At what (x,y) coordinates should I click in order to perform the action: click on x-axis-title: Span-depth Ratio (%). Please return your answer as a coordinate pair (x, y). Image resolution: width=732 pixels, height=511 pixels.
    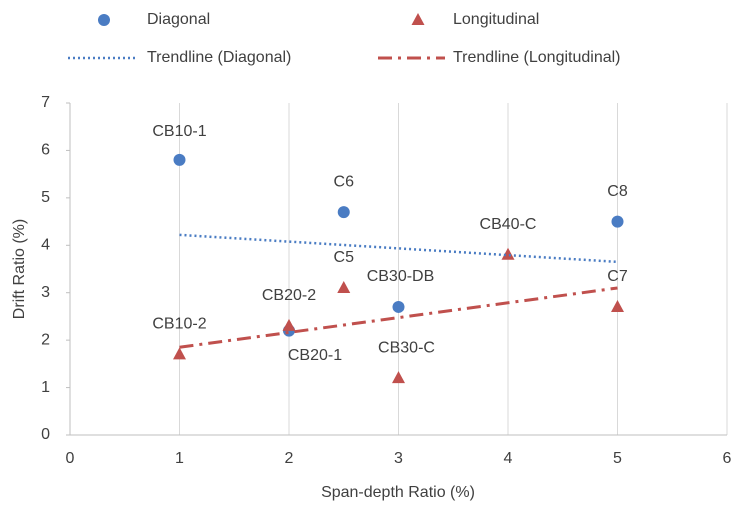
    Looking at the image, I should click on (398, 492).